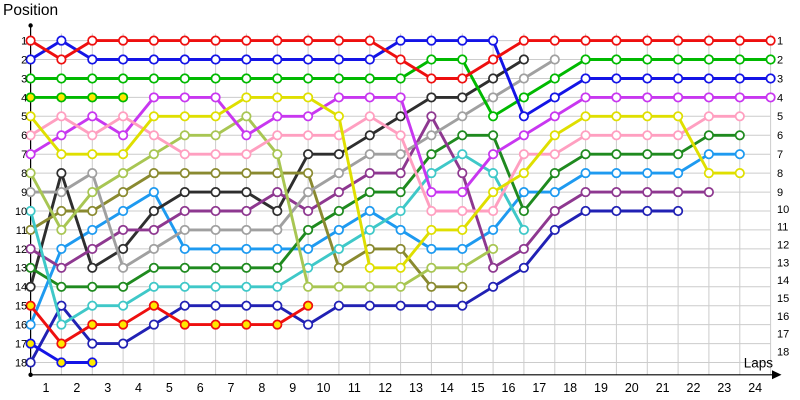 The width and height of the screenshot is (800, 400). I want to click on svg-text: Position, so click(30, 10).